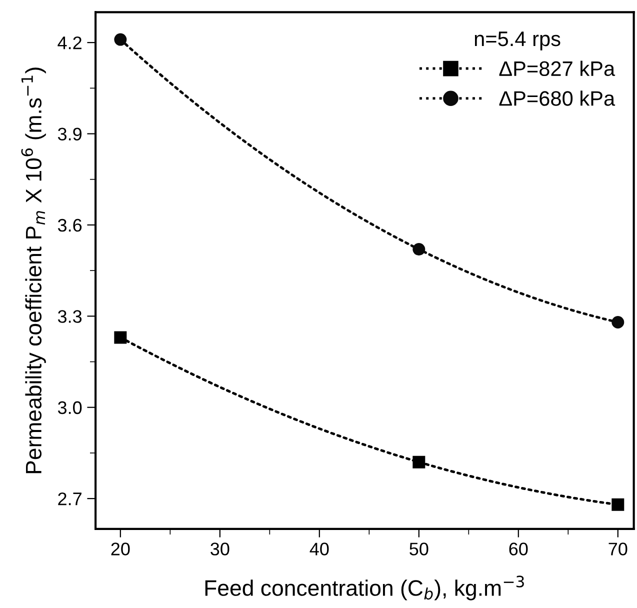 The height and width of the screenshot is (608, 637). Describe the element at coordinates (517, 41) in the screenshot. I see `legend-title: n=5.4 rps` at that location.